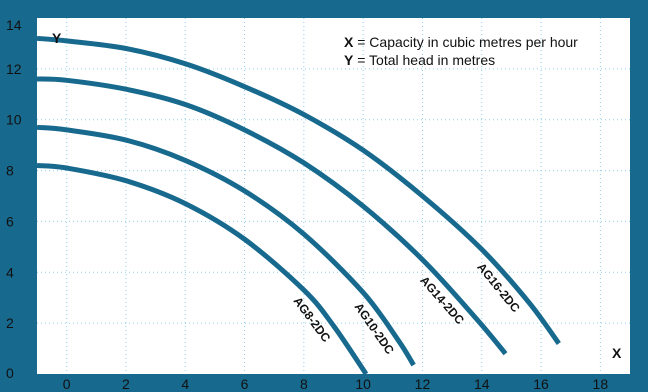 The image size is (648, 392). I want to click on legend-text-x: = Capacity in cubic metres per hour, so click(465, 42).